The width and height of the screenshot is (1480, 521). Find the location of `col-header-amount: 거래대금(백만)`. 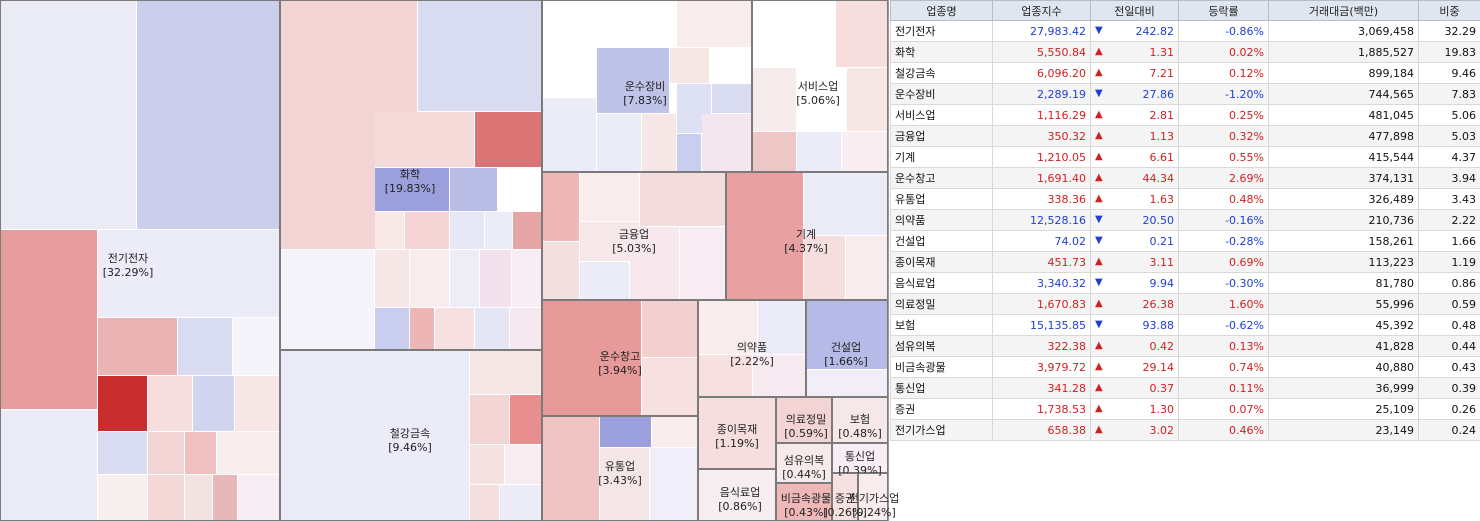

col-header-amount: 거래대금(백만) is located at coordinates (1343, 10).